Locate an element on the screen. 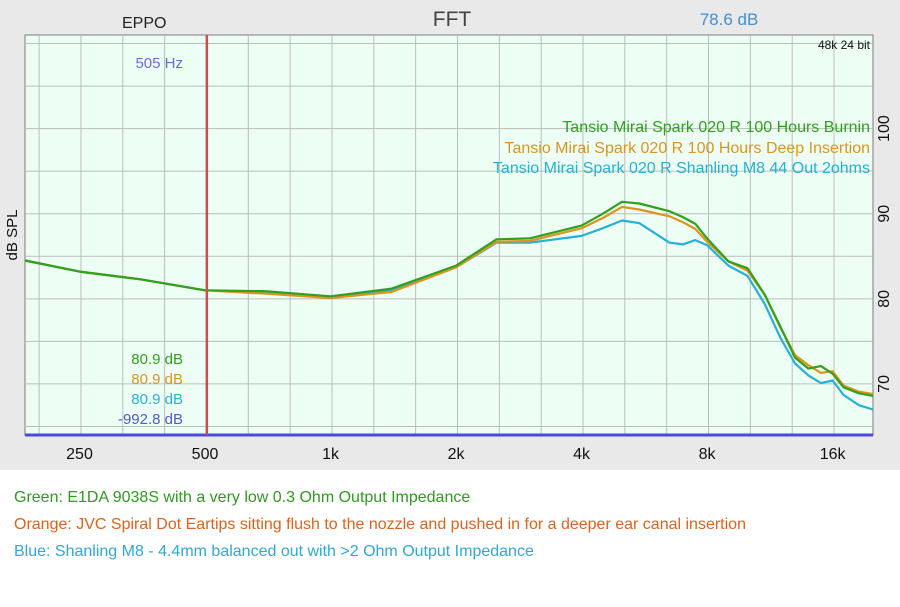  x-tick-label: 2k is located at coordinates (457, 454).